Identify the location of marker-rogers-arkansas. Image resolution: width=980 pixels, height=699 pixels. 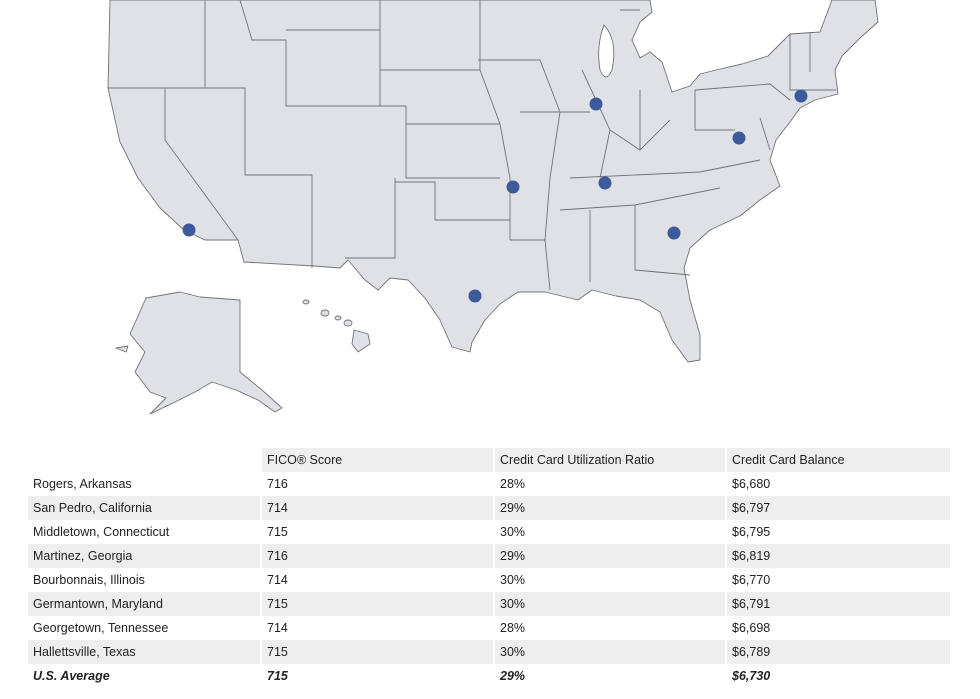
(513, 187).